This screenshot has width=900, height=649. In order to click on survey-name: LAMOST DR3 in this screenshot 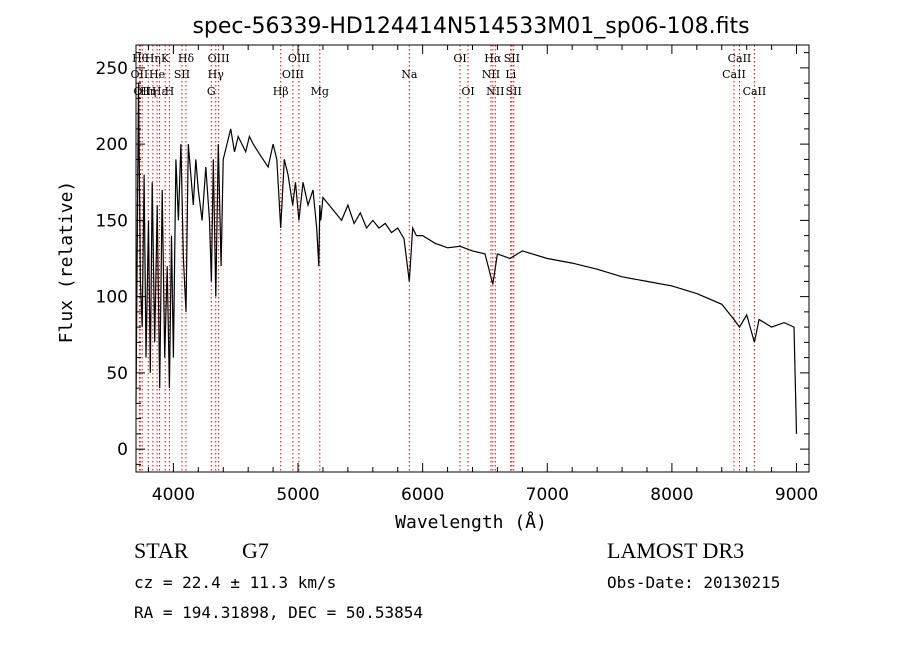, I will do `click(676, 550)`.